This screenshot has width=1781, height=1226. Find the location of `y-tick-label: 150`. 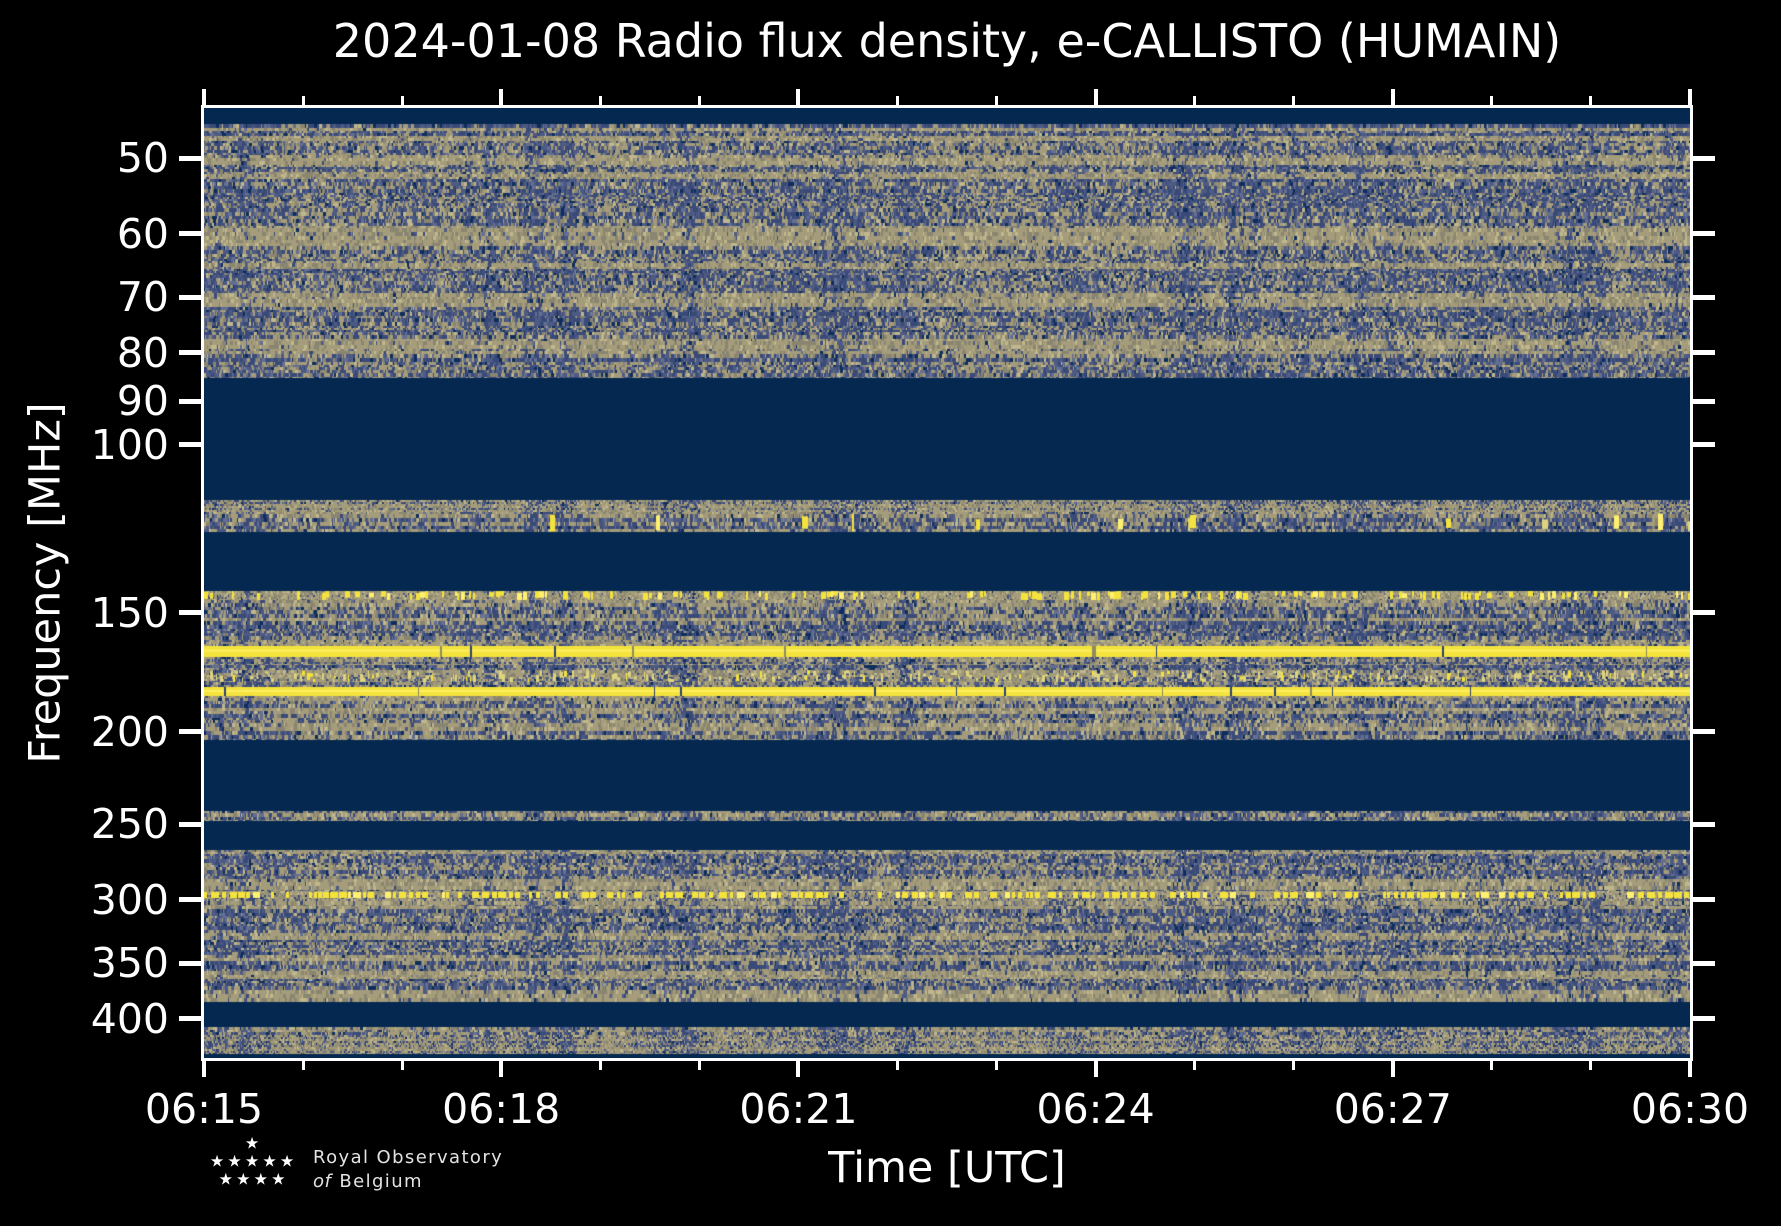

y-tick-label: 150 is located at coordinates (129, 612).